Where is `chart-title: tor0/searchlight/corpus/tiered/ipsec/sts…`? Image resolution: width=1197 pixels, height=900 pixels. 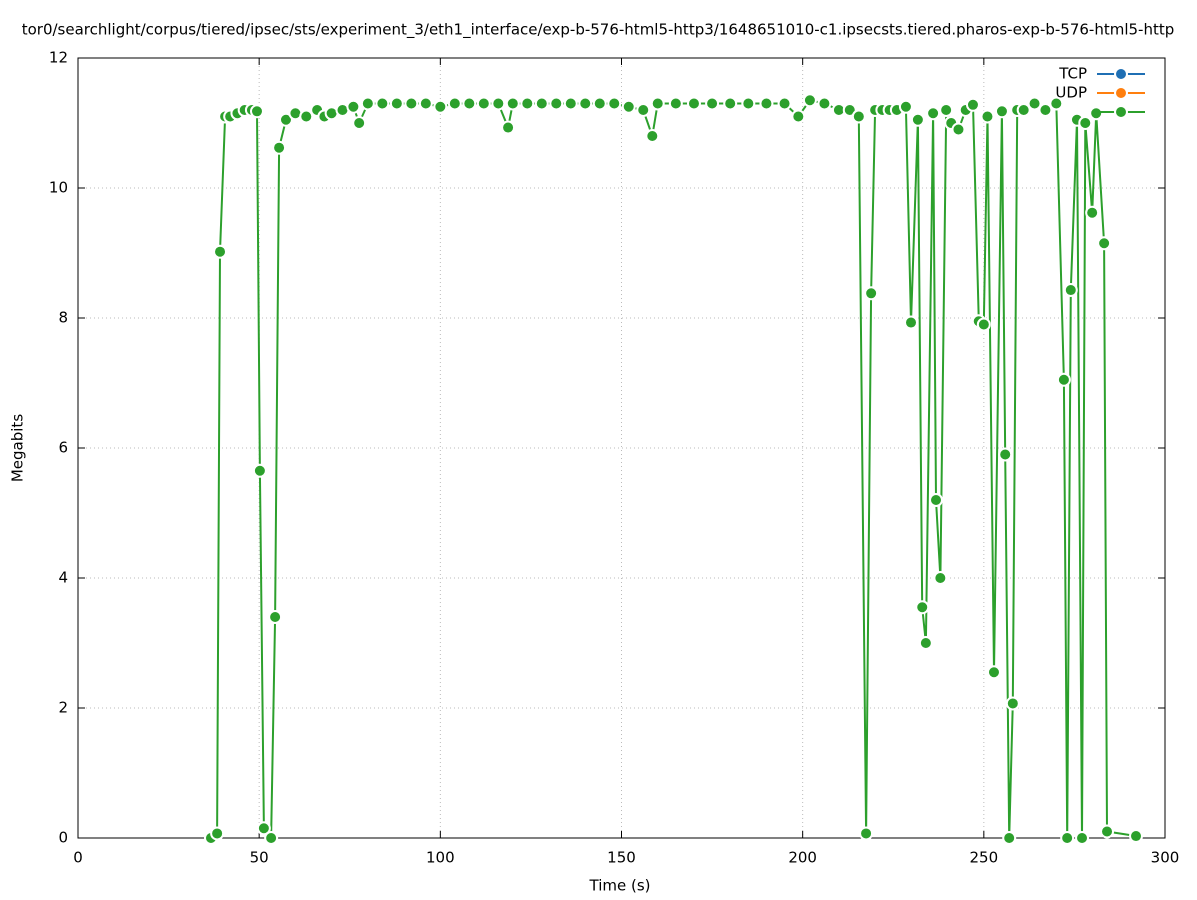
chart-title: tor0/searchlight/corpus/tiered/ipsec/sts… is located at coordinates (598, 30).